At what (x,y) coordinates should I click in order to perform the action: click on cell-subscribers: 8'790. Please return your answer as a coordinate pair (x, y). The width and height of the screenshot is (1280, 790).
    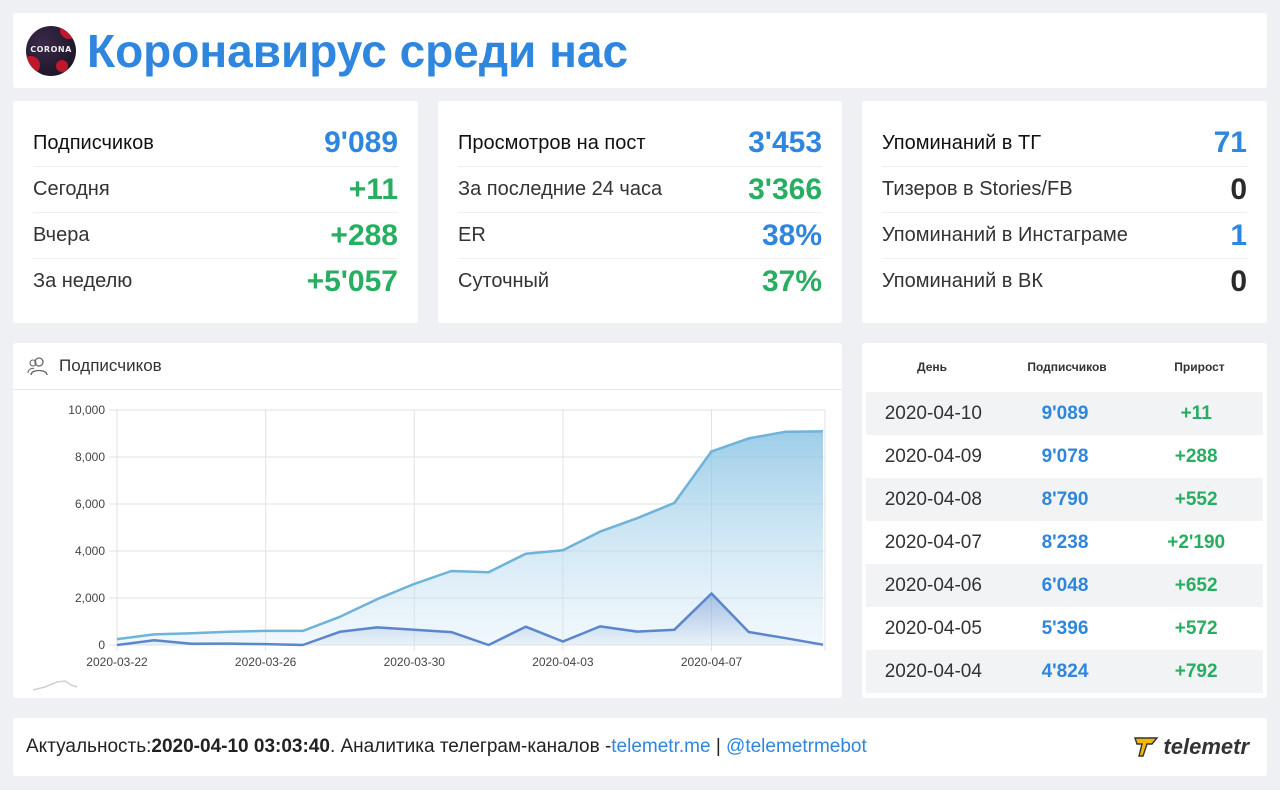
    Looking at the image, I should click on (1065, 499).